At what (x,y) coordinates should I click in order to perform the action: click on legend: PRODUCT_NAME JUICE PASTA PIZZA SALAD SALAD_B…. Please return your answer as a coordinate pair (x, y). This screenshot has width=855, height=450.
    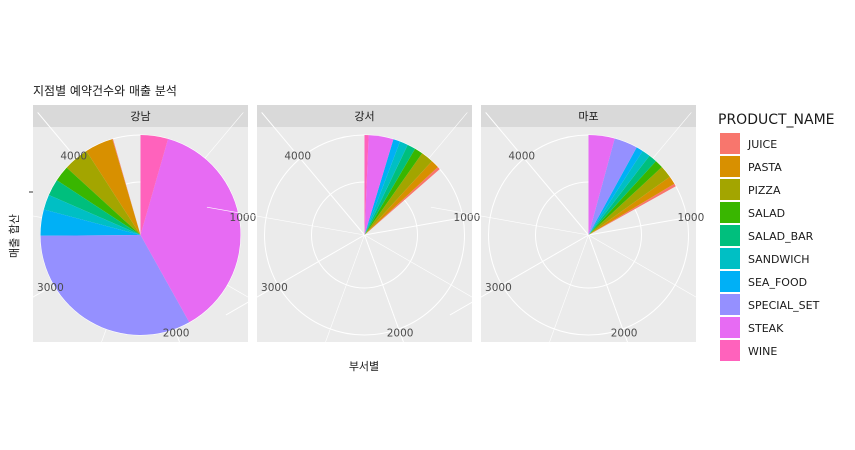
    Looking at the image, I should click on (776, 236).